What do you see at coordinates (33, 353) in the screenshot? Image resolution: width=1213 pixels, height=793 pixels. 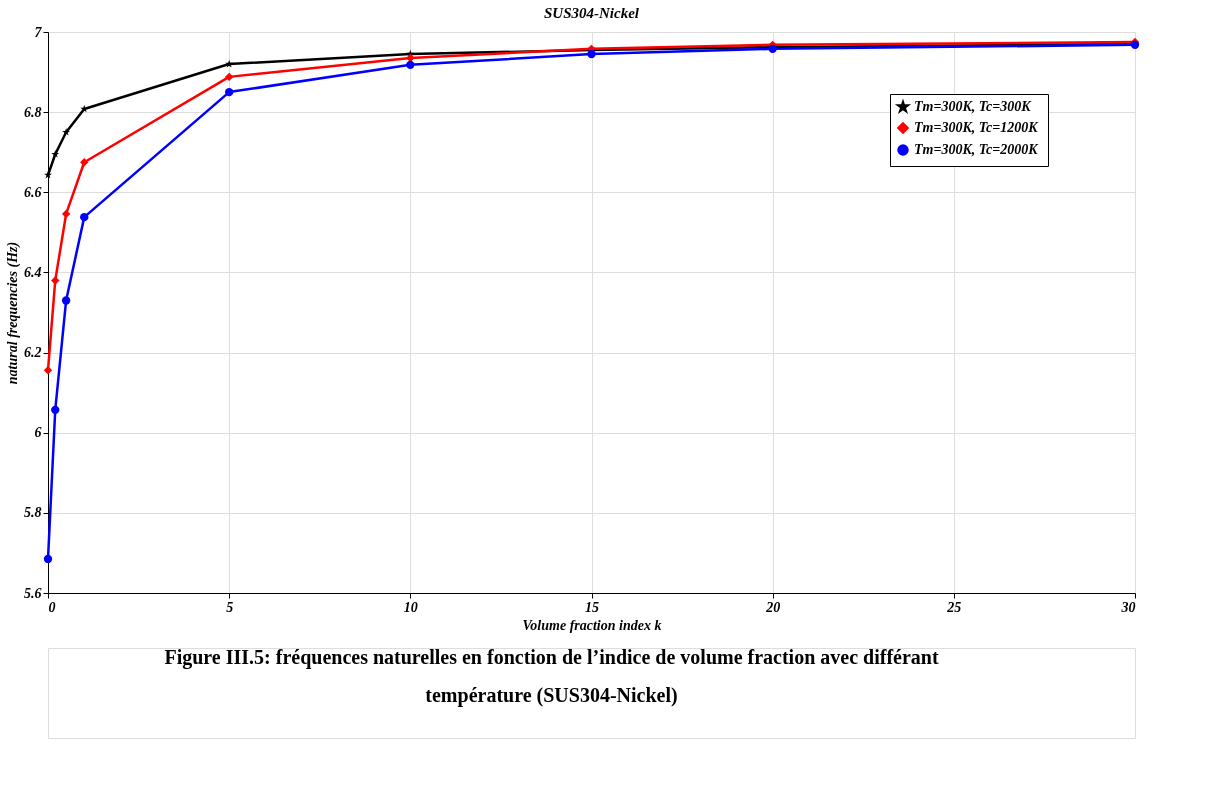 I see `y-tick-label: 6.2` at bounding box center [33, 353].